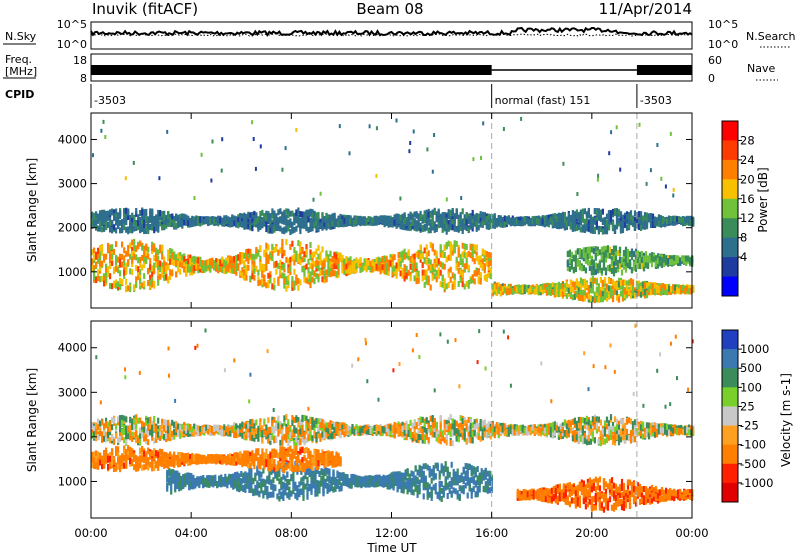  I want to click on nsearch-line, so click(391, 35).